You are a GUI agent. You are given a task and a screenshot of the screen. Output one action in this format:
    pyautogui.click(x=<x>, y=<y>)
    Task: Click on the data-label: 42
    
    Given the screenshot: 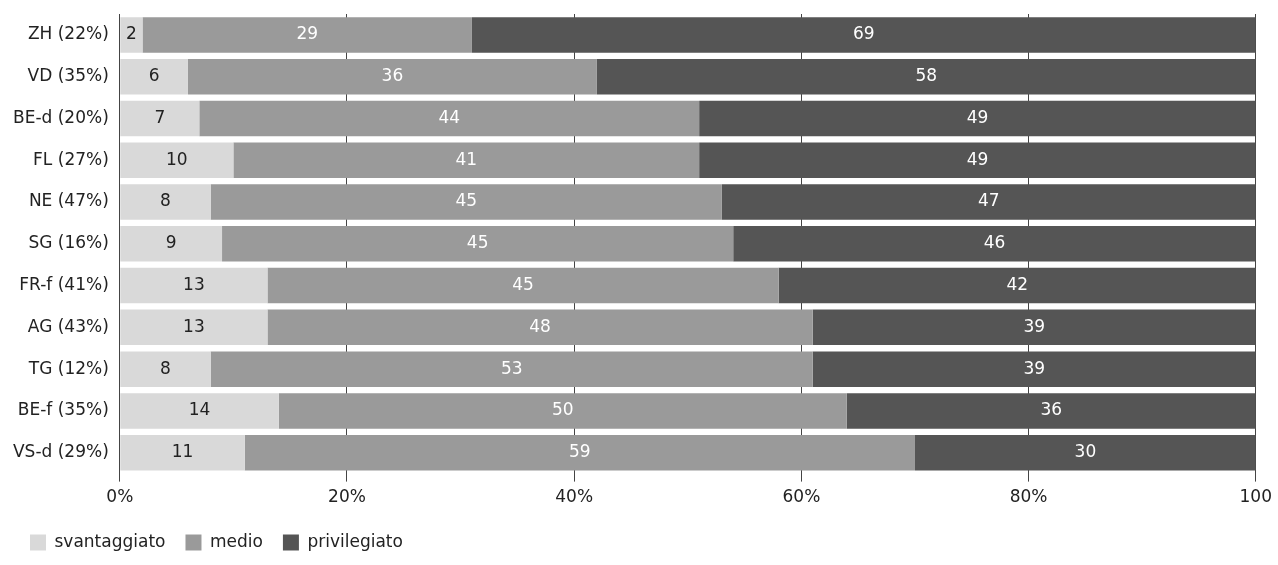 What is the action you would take?
    pyautogui.click(x=1017, y=284)
    